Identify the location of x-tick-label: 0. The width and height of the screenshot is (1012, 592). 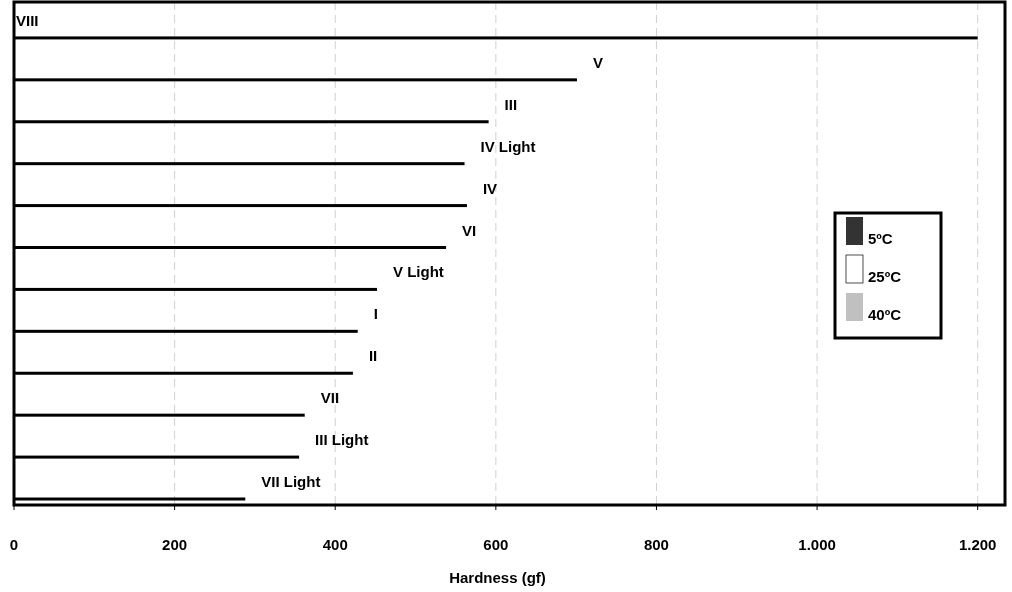
(14, 544).